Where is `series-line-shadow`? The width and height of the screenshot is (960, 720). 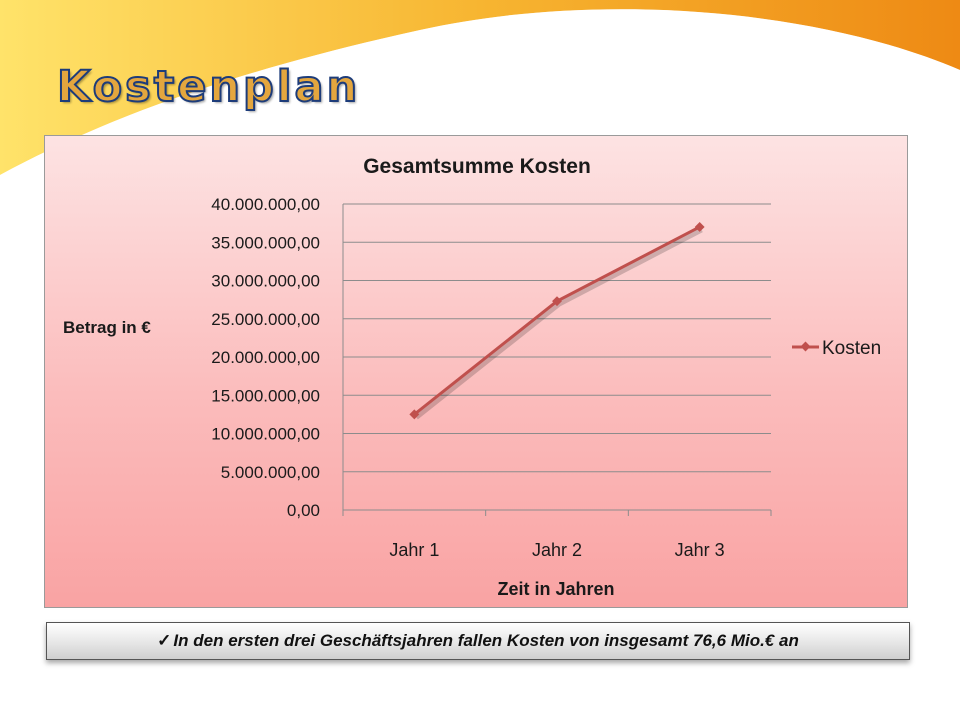
series-line-shadow is located at coordinates (558, 323).